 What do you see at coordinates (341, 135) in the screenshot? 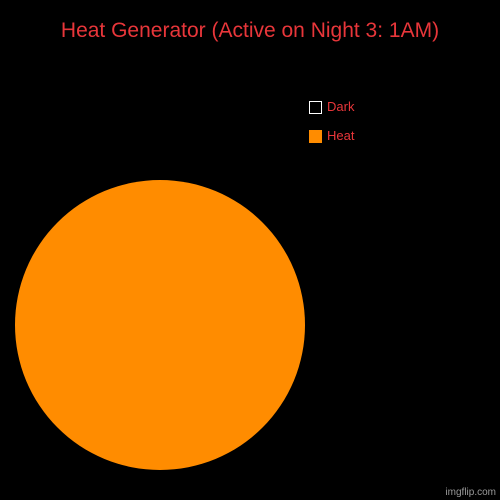
I see `legend-label-heat: Heat` at bounding box center [341, 135].